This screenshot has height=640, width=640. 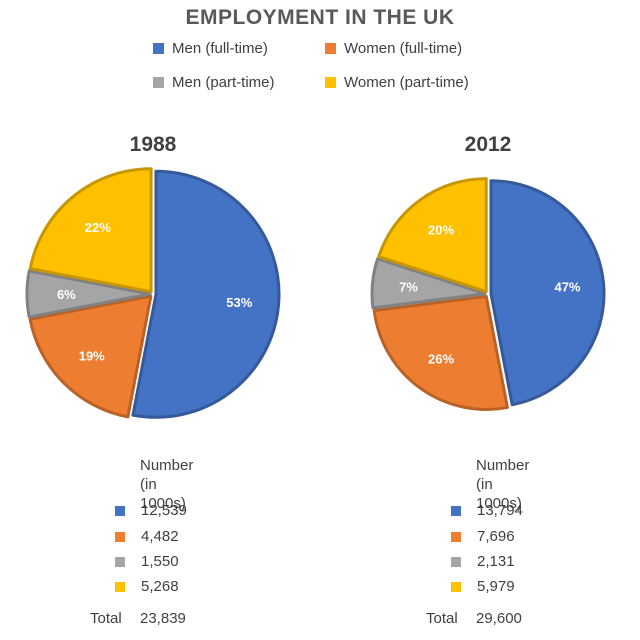 I want to click on table-row-men-full-time: 13,794, so click(x=487, y=510).